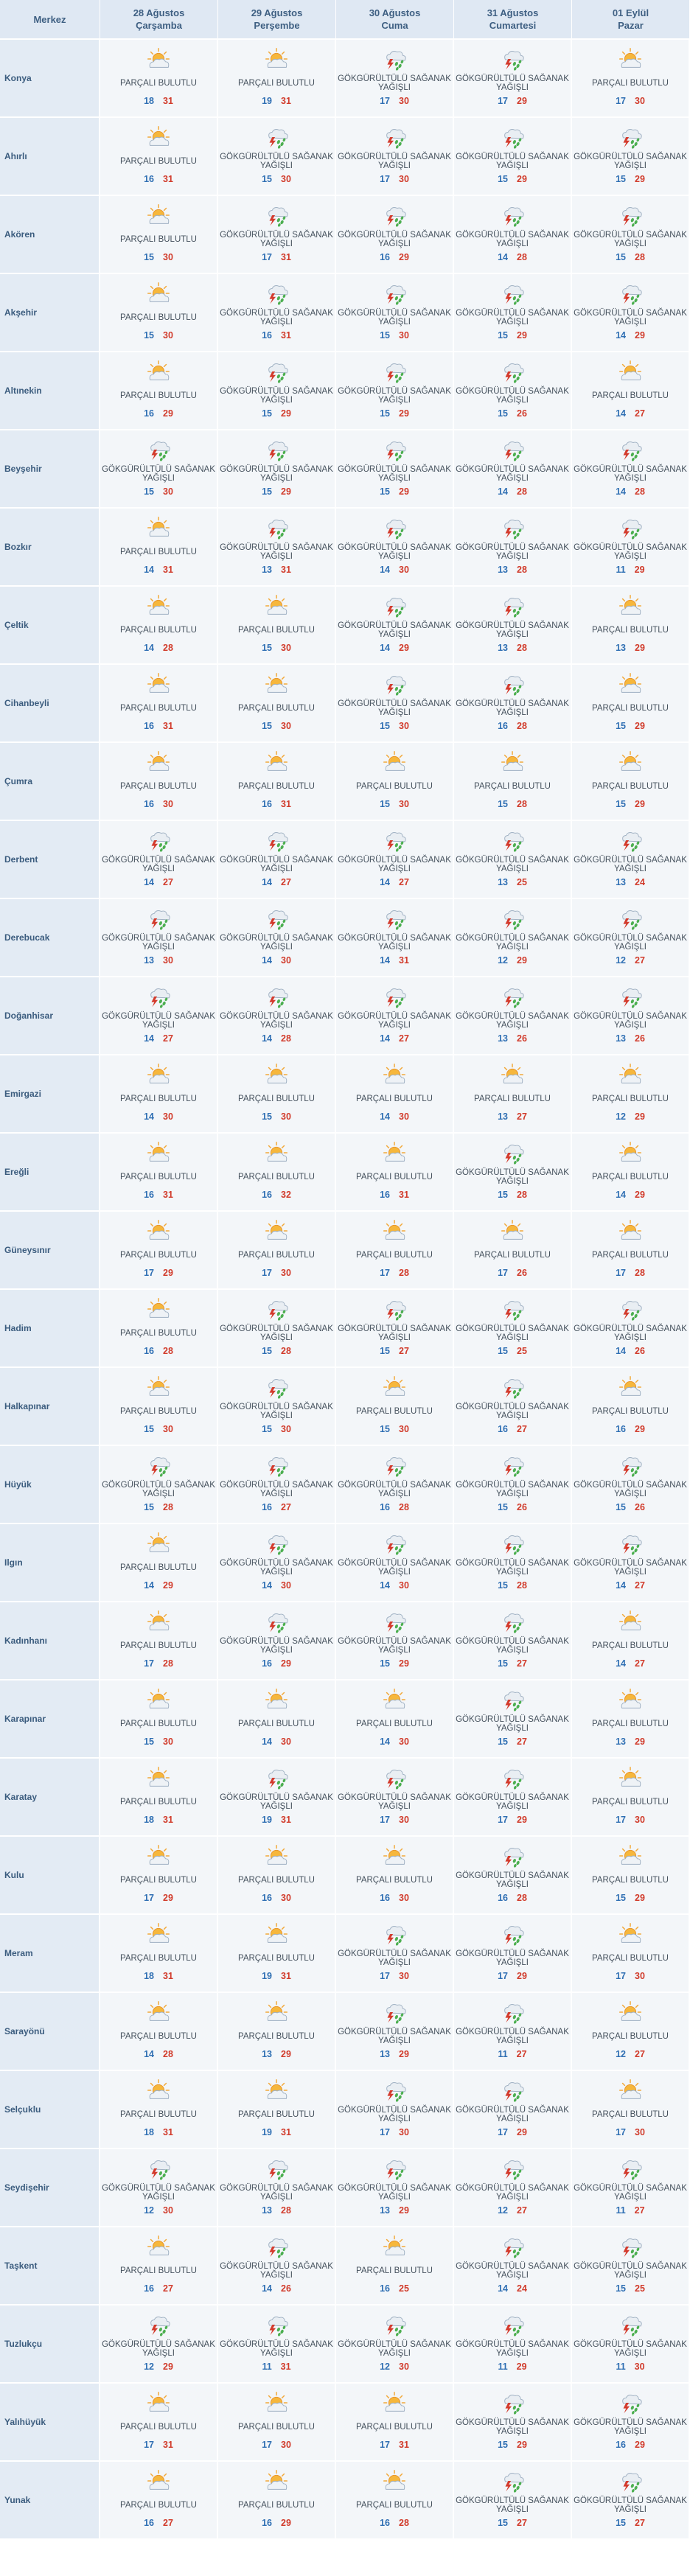  Describe the element at coordinates (512, 2210) in the screenshot. I see `temperature-range: 12 27` at that location.